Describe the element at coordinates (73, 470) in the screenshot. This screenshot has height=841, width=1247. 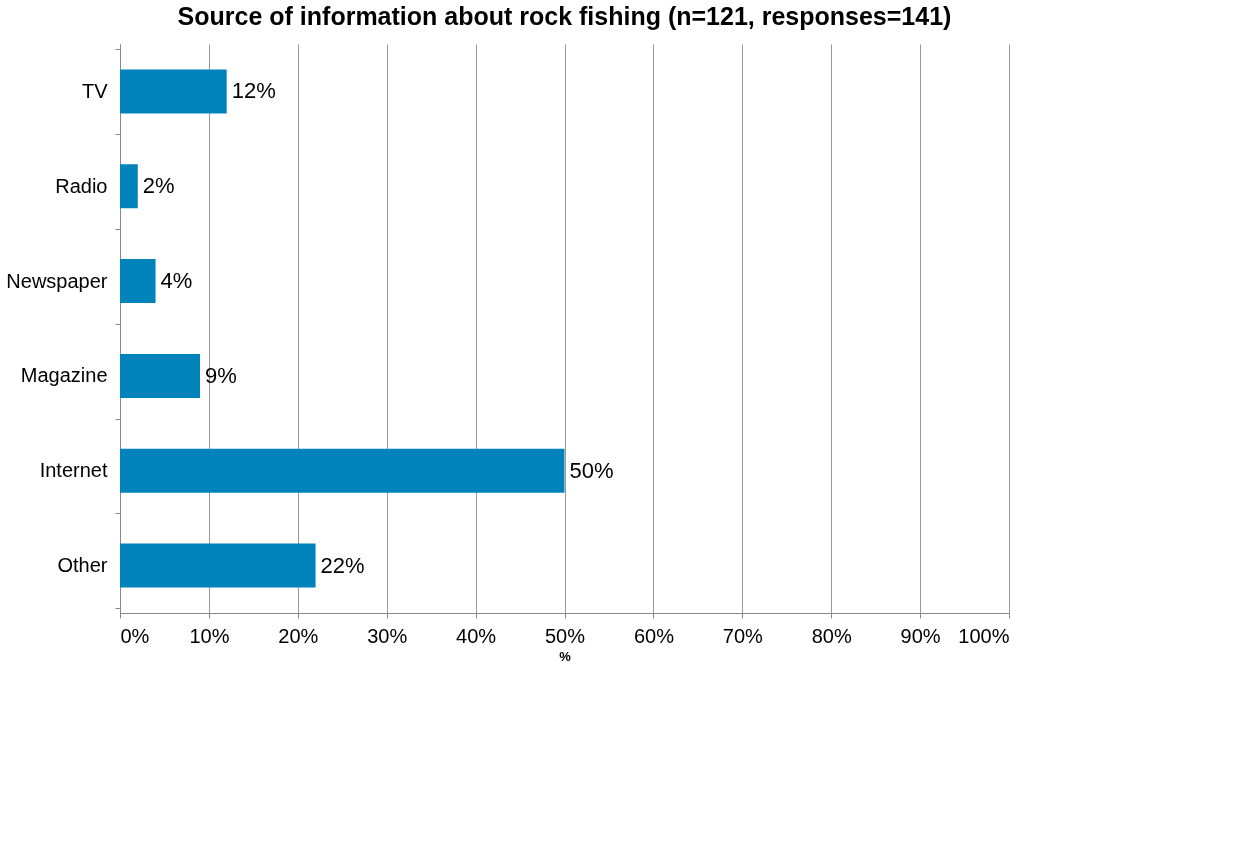
I see `y-tick-label: Internet` at that location.